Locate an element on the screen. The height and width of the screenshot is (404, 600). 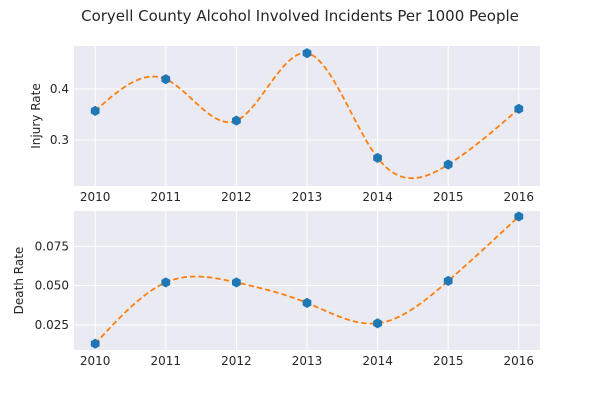
death-x-tick-label: 2014 is located at coordinates (377, 361).